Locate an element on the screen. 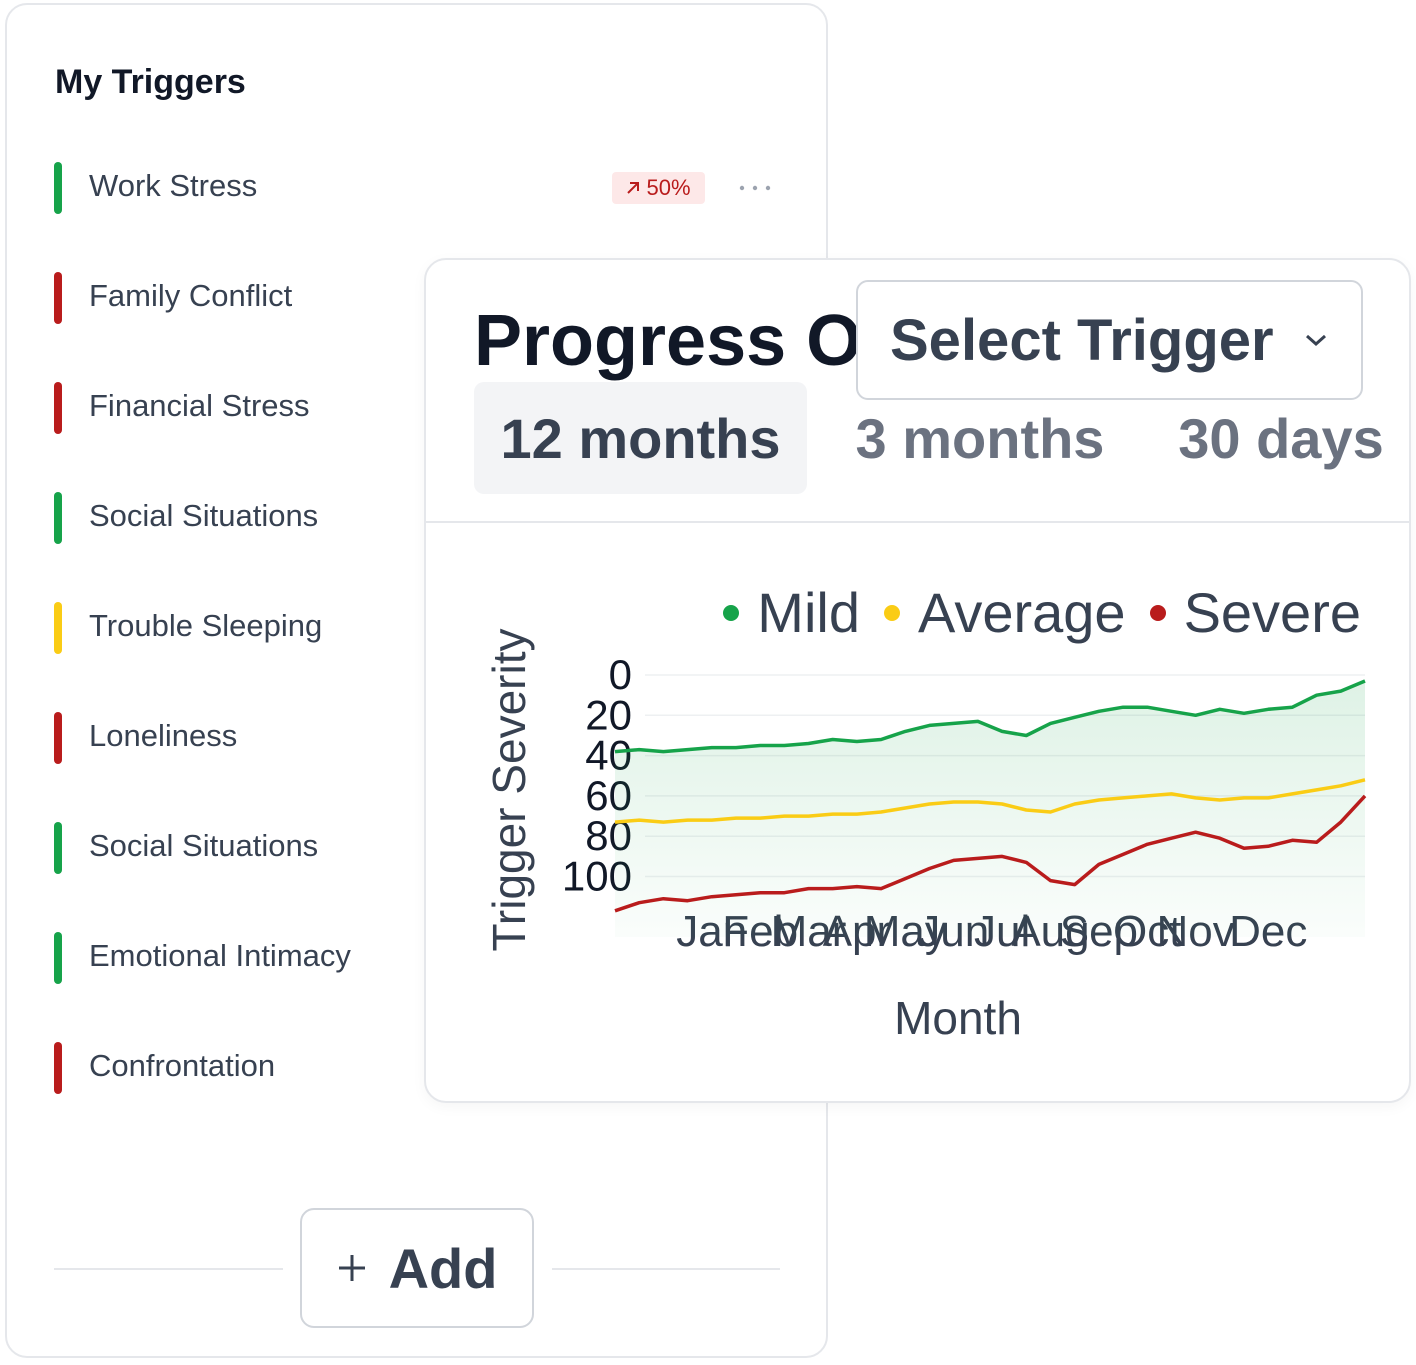 The height and width of the screenshot is (1365, 1416). trigger-label: Loneliness is located at coordinates (163, 735).